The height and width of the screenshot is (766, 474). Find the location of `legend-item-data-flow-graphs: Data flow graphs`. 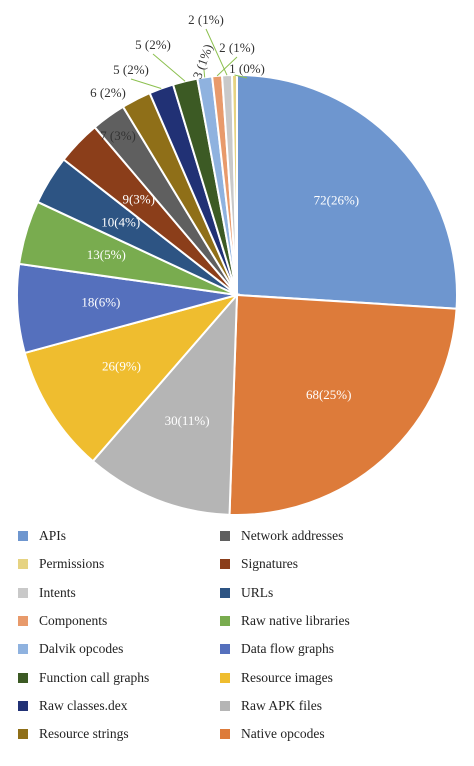

legend-item-data-flow-graphs: Data flow graphs is located at coordinates (277, 649).